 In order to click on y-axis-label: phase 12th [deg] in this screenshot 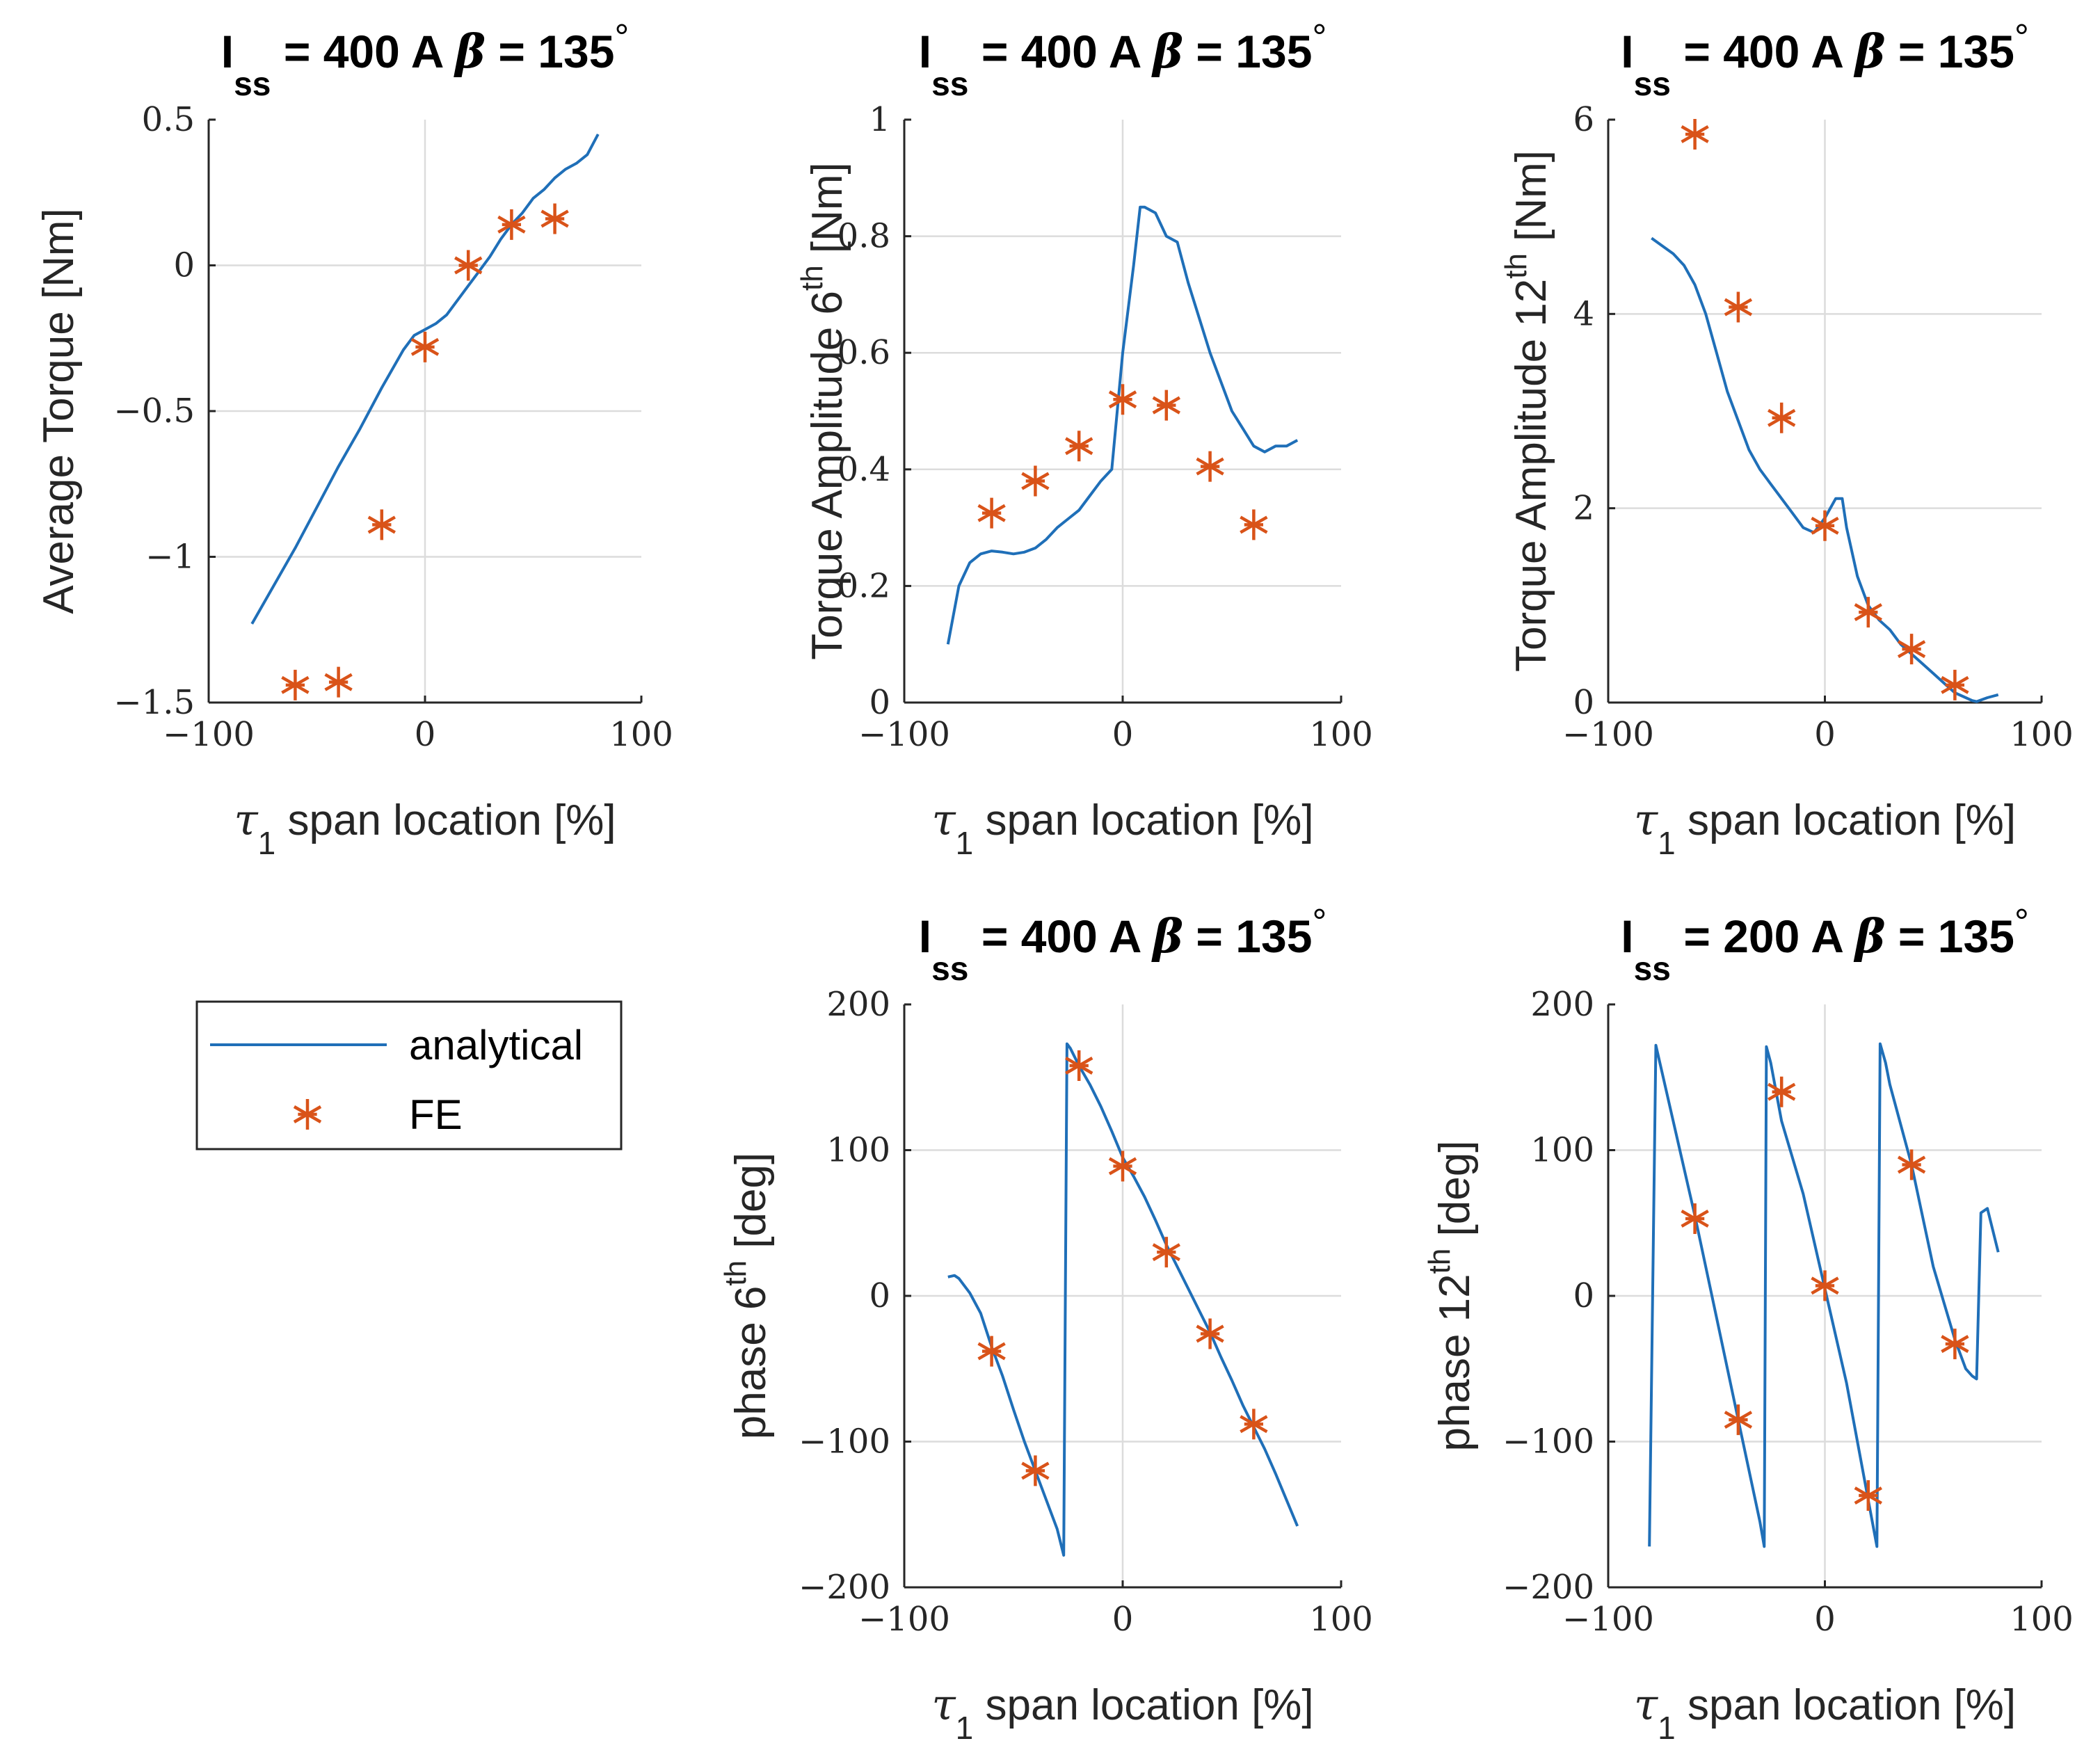, I will do `click(1450, 1296)`.